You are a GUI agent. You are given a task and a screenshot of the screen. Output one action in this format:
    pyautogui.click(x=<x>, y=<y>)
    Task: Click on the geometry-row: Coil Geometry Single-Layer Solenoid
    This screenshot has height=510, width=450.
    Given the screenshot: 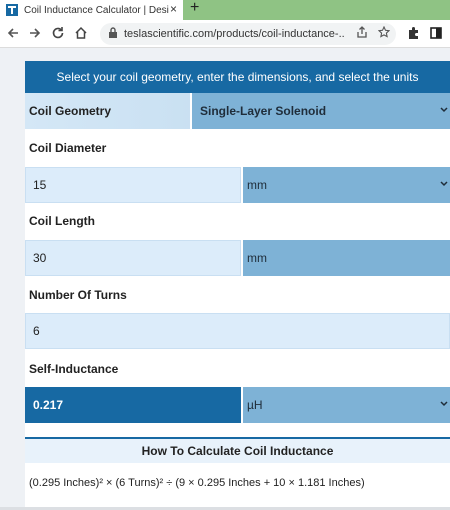 What is the action you would take?
    pyautogui.click(x=237, y=111)
    